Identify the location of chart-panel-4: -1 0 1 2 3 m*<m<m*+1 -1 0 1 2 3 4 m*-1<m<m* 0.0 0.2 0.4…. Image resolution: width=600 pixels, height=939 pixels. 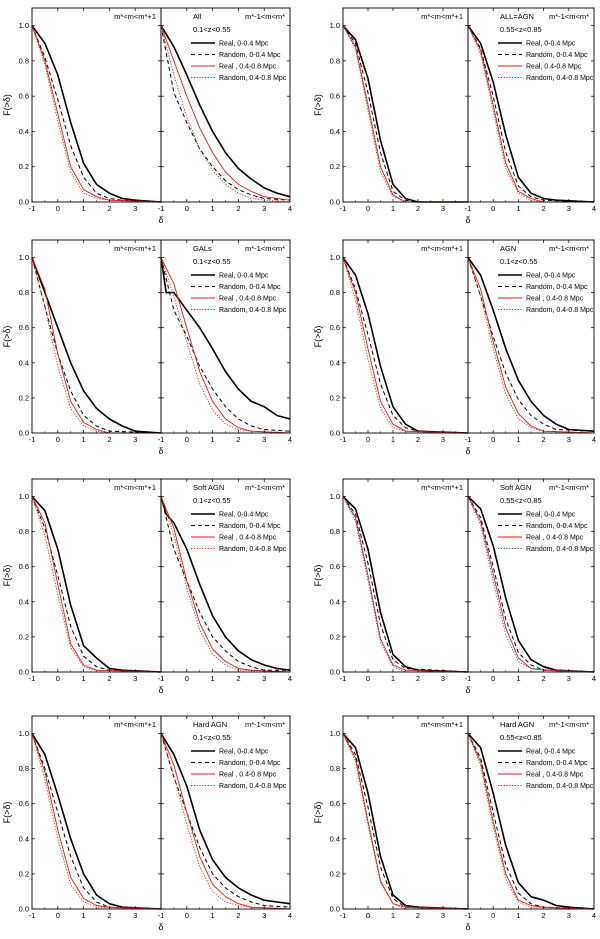
(454, 347).